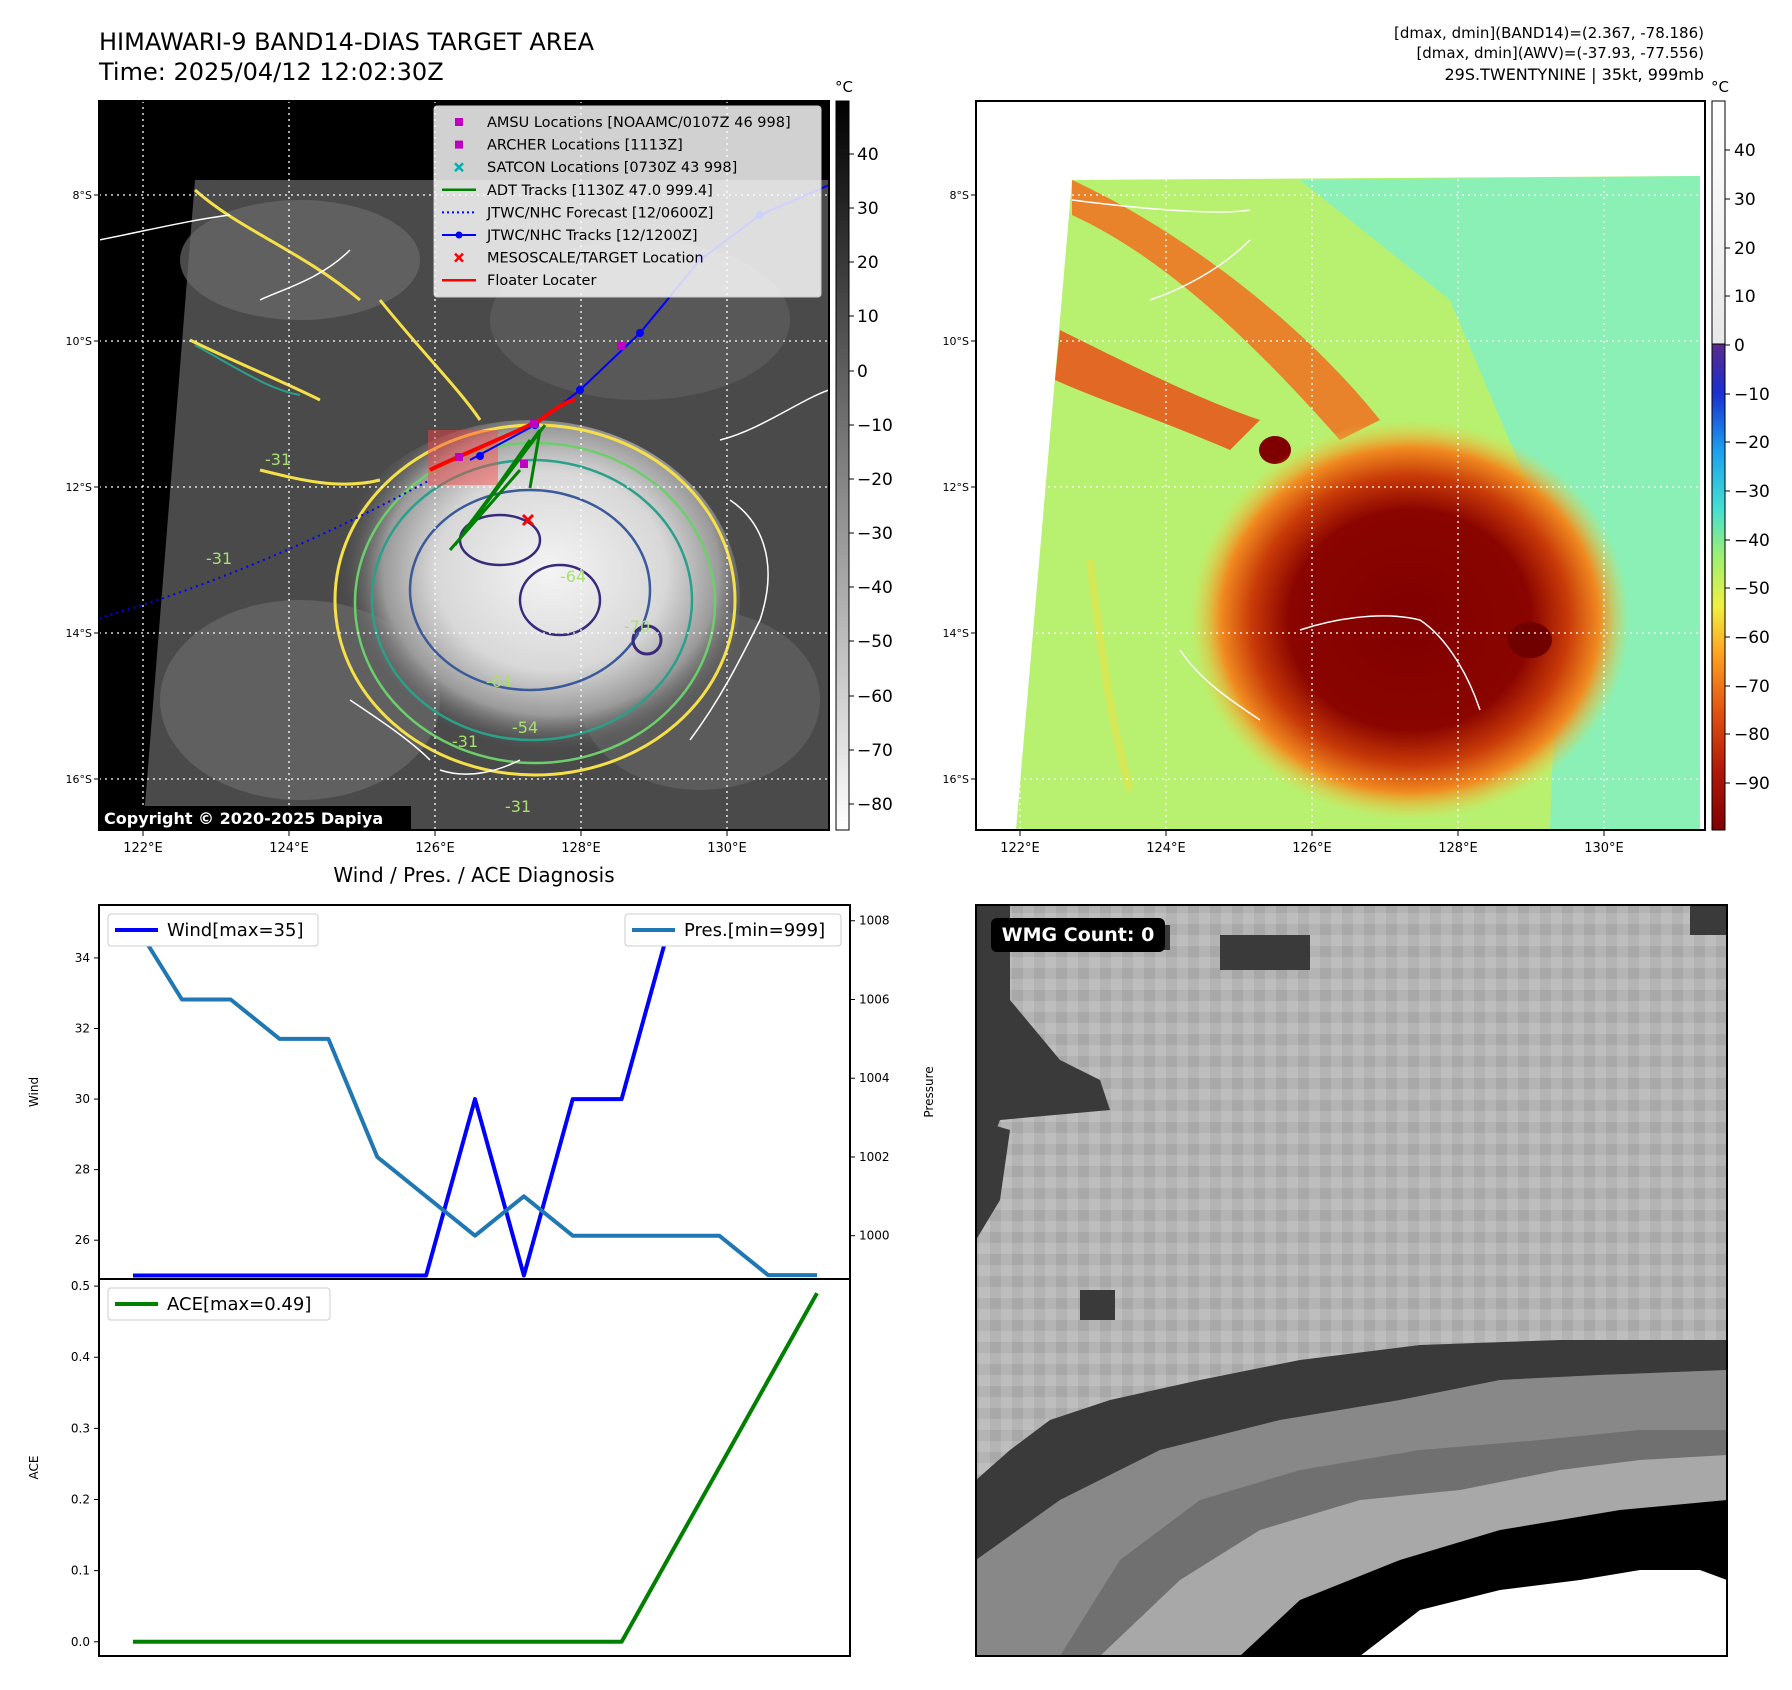 The image size is (1792, 1690). What do you see at coordinates (528, 520) in the screenshot?
I see `target-marker` at bounding box center [528, 520].